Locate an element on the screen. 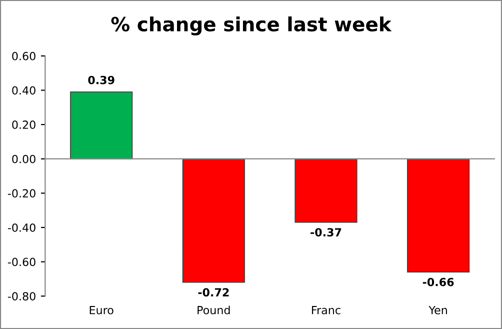  data-label: 0.39 is located at coordinates (101, 80).